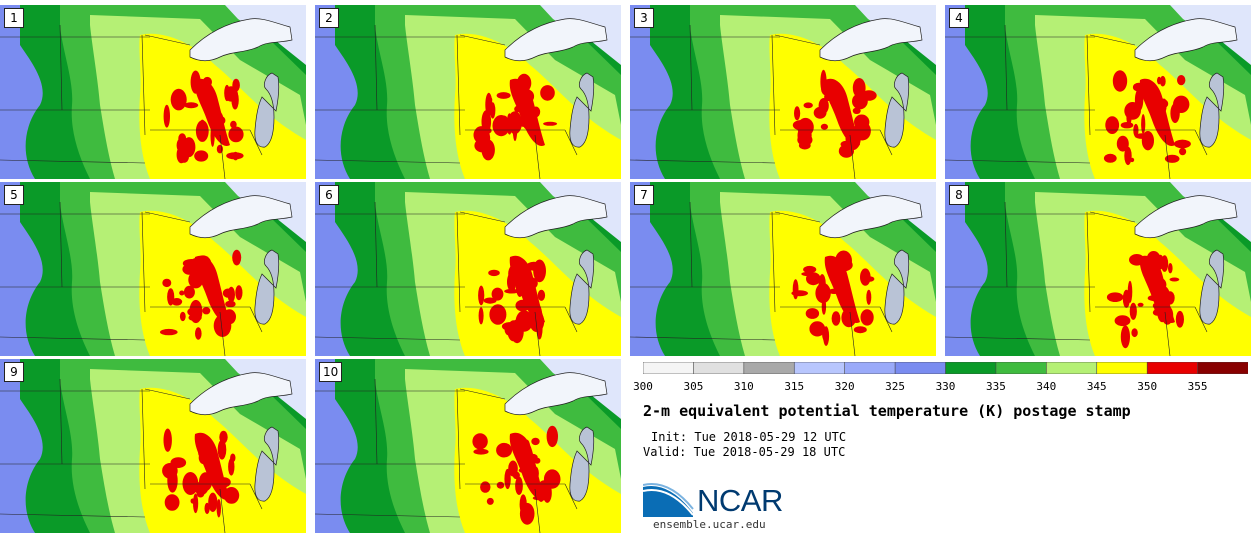 The height and width of the screenshot is (533, 1260). I want to click on colorbar-tick-label: 320, so click(844, 386).